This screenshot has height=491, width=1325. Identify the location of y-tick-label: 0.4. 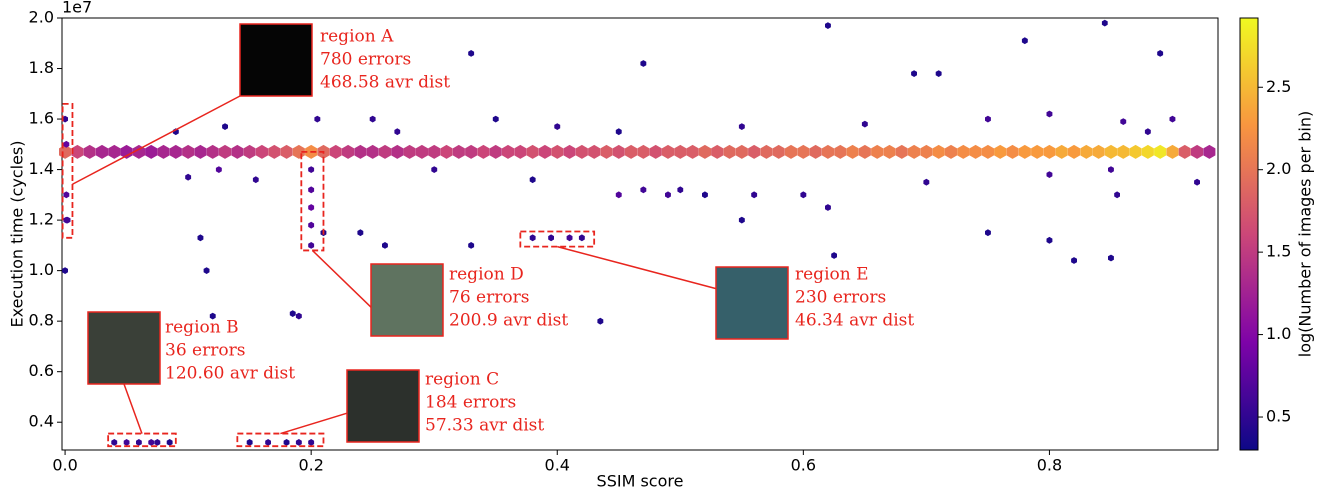
(41, 421).